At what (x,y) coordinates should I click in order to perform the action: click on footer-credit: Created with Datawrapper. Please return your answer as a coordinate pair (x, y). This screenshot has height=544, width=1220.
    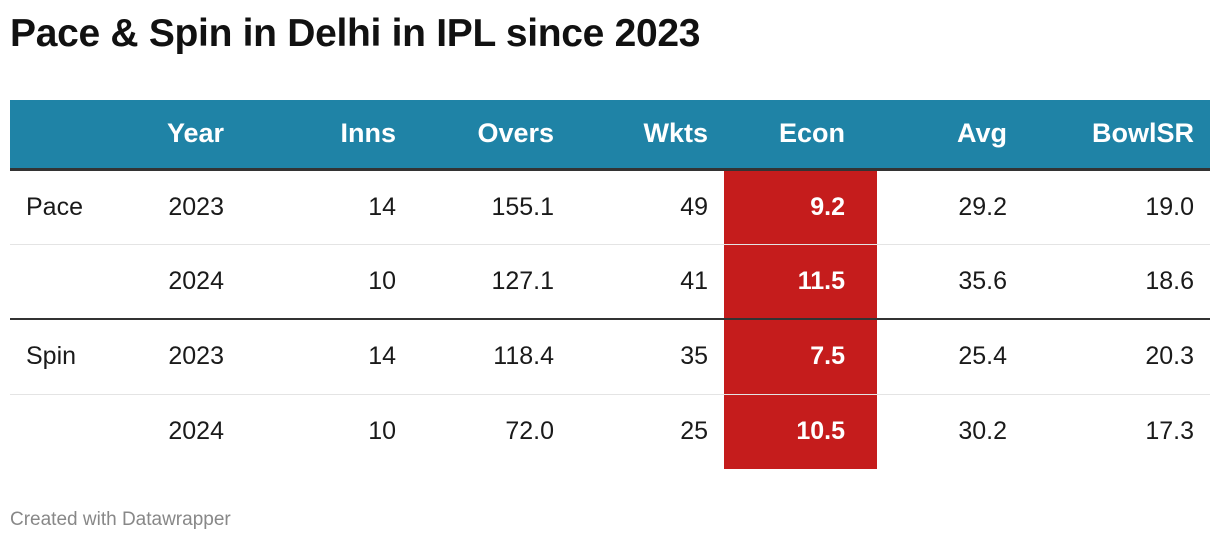
    Looking at the image, I should click on (120, 519).